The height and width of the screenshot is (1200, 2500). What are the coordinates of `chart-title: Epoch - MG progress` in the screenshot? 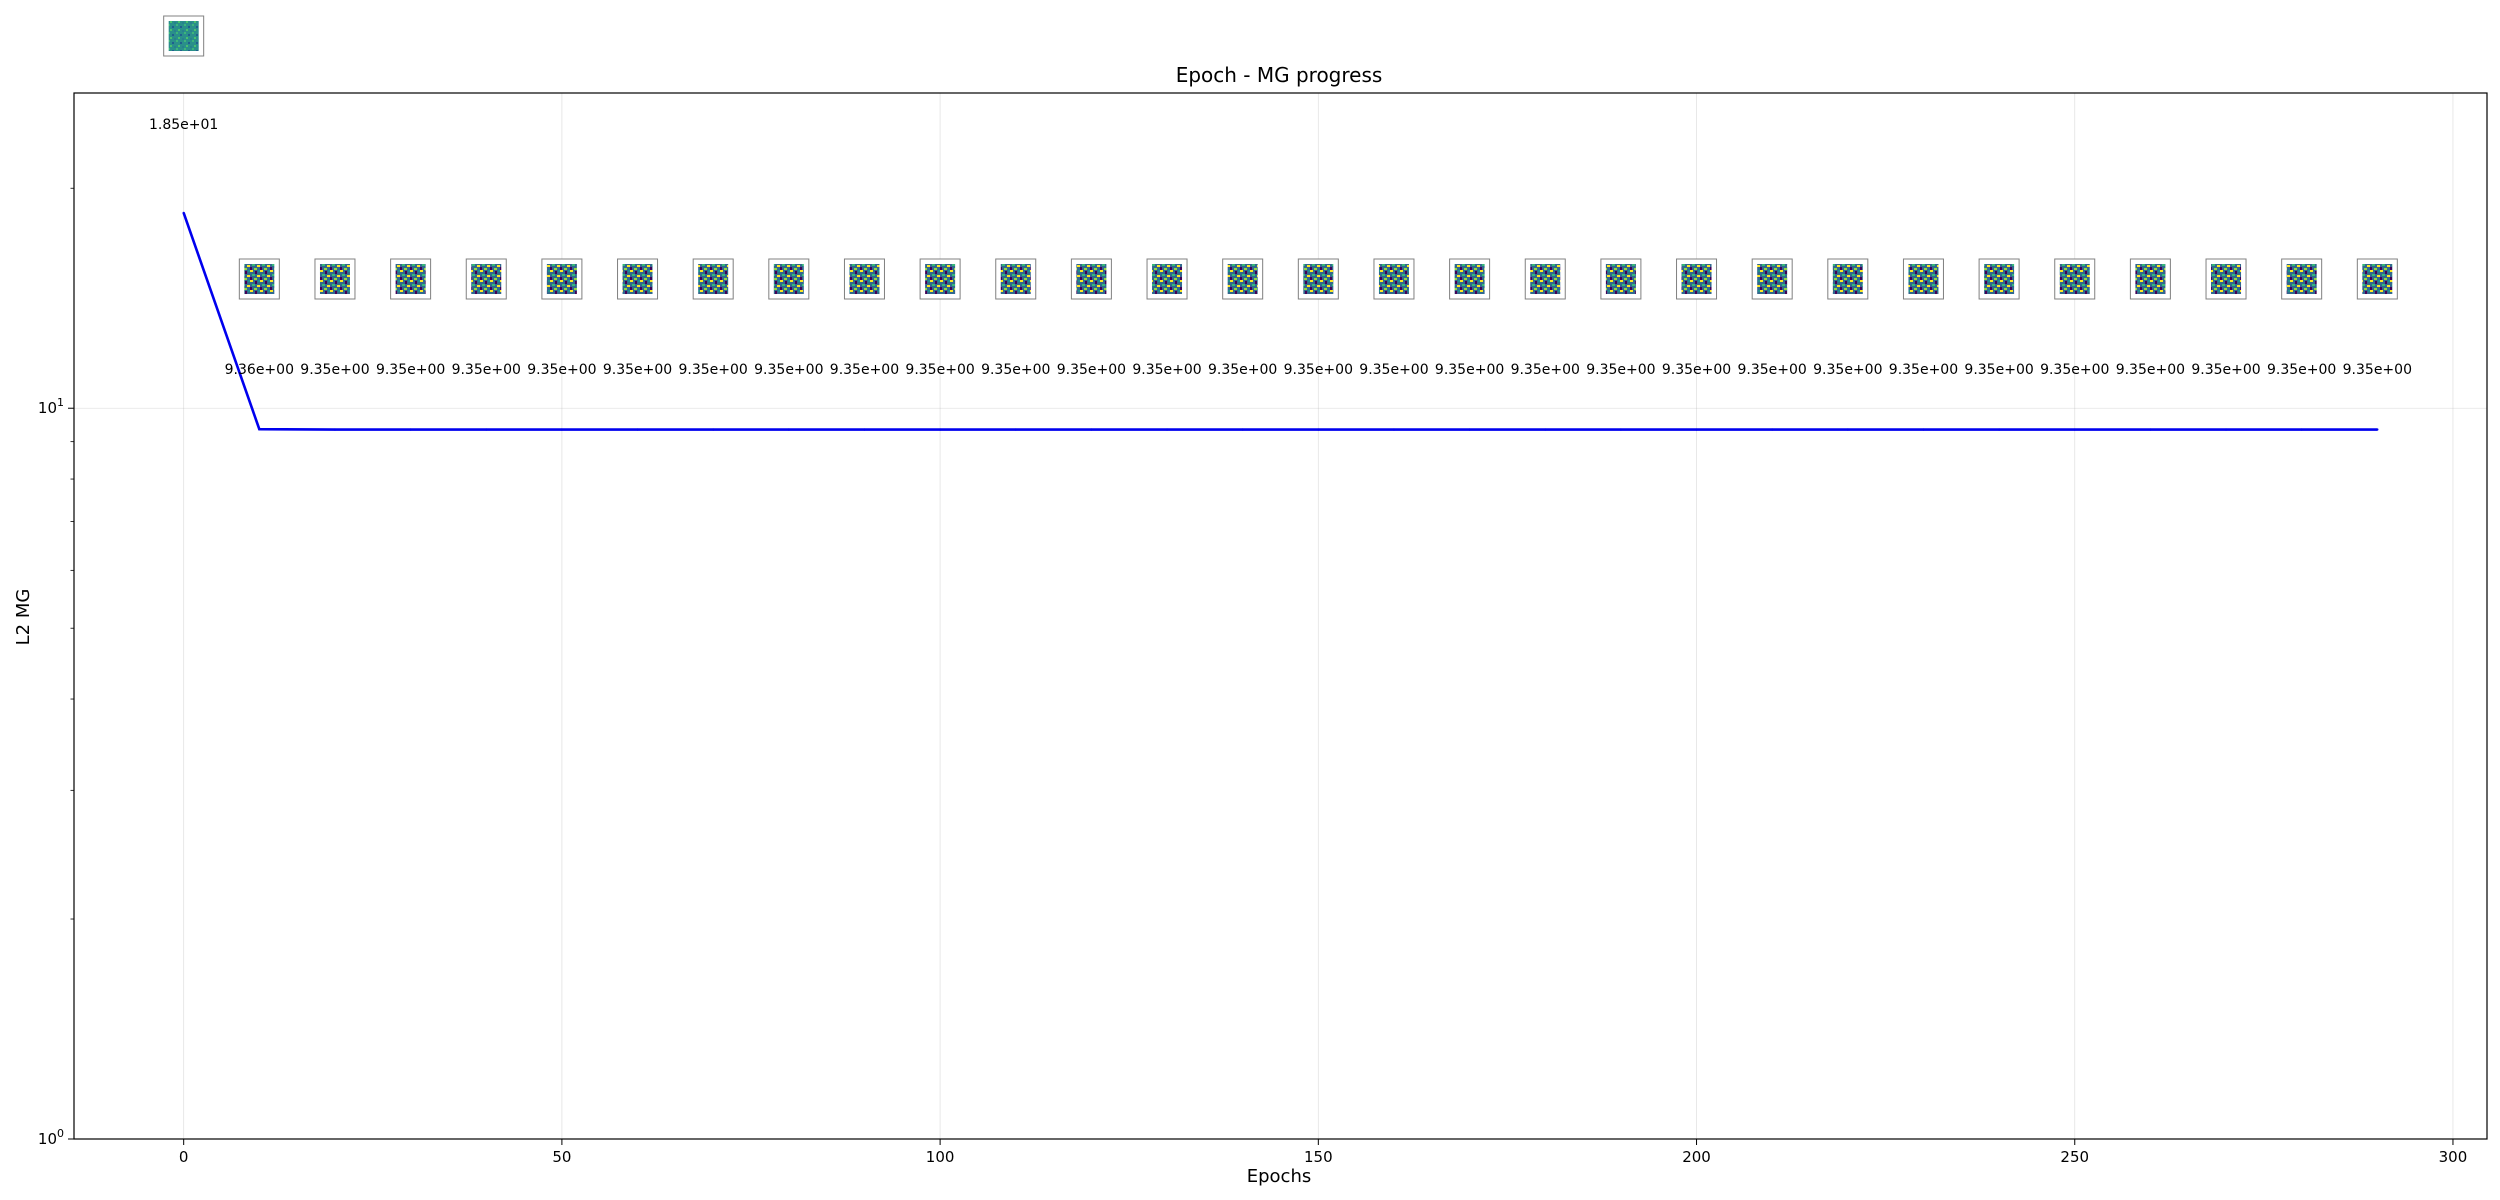 It's located at (1279, 75).